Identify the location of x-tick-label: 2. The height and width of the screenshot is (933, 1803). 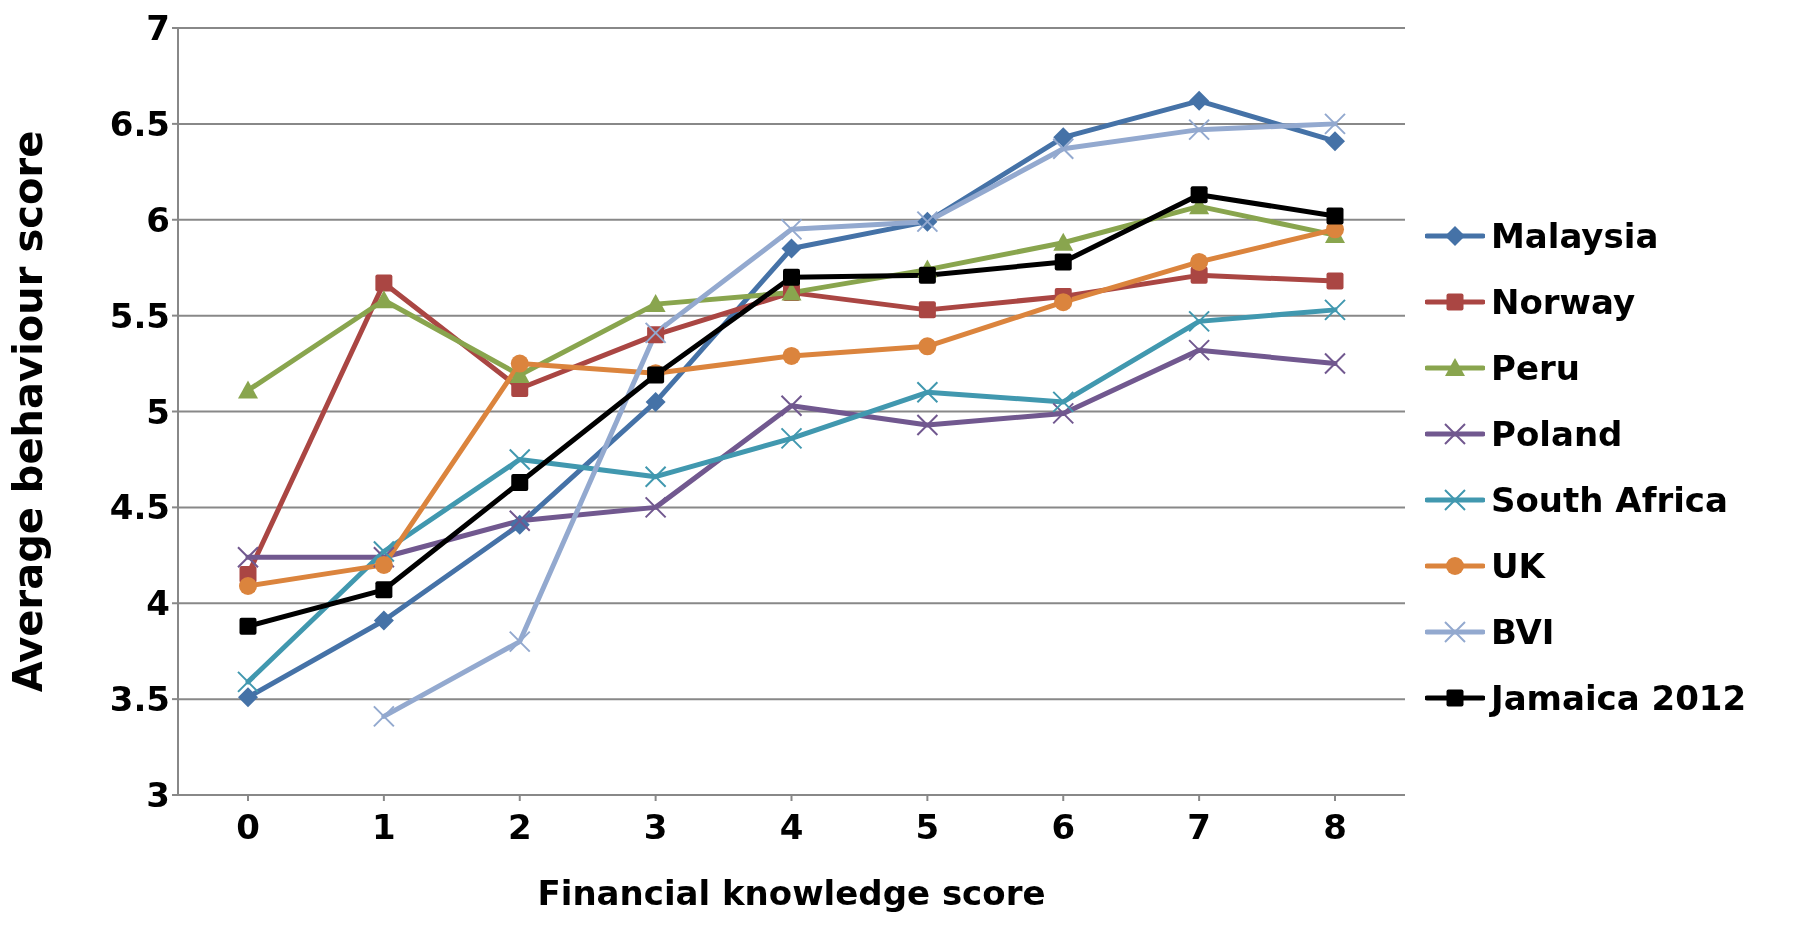
(519, 827).